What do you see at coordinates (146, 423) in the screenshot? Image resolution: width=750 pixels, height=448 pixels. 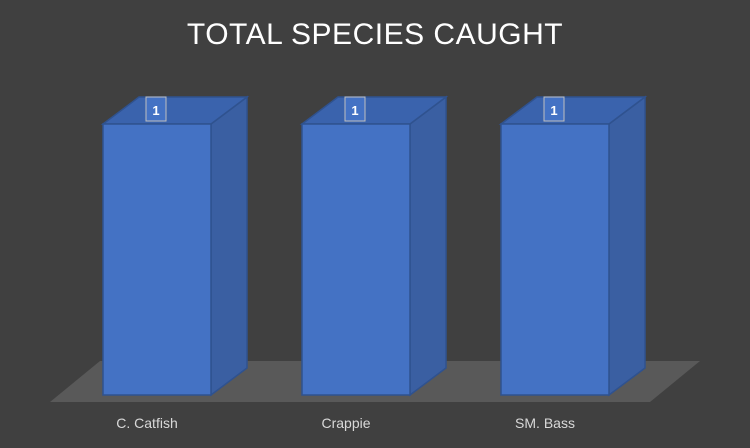 I see `category-label: C. Catfish` at bounding box center [146, 423].